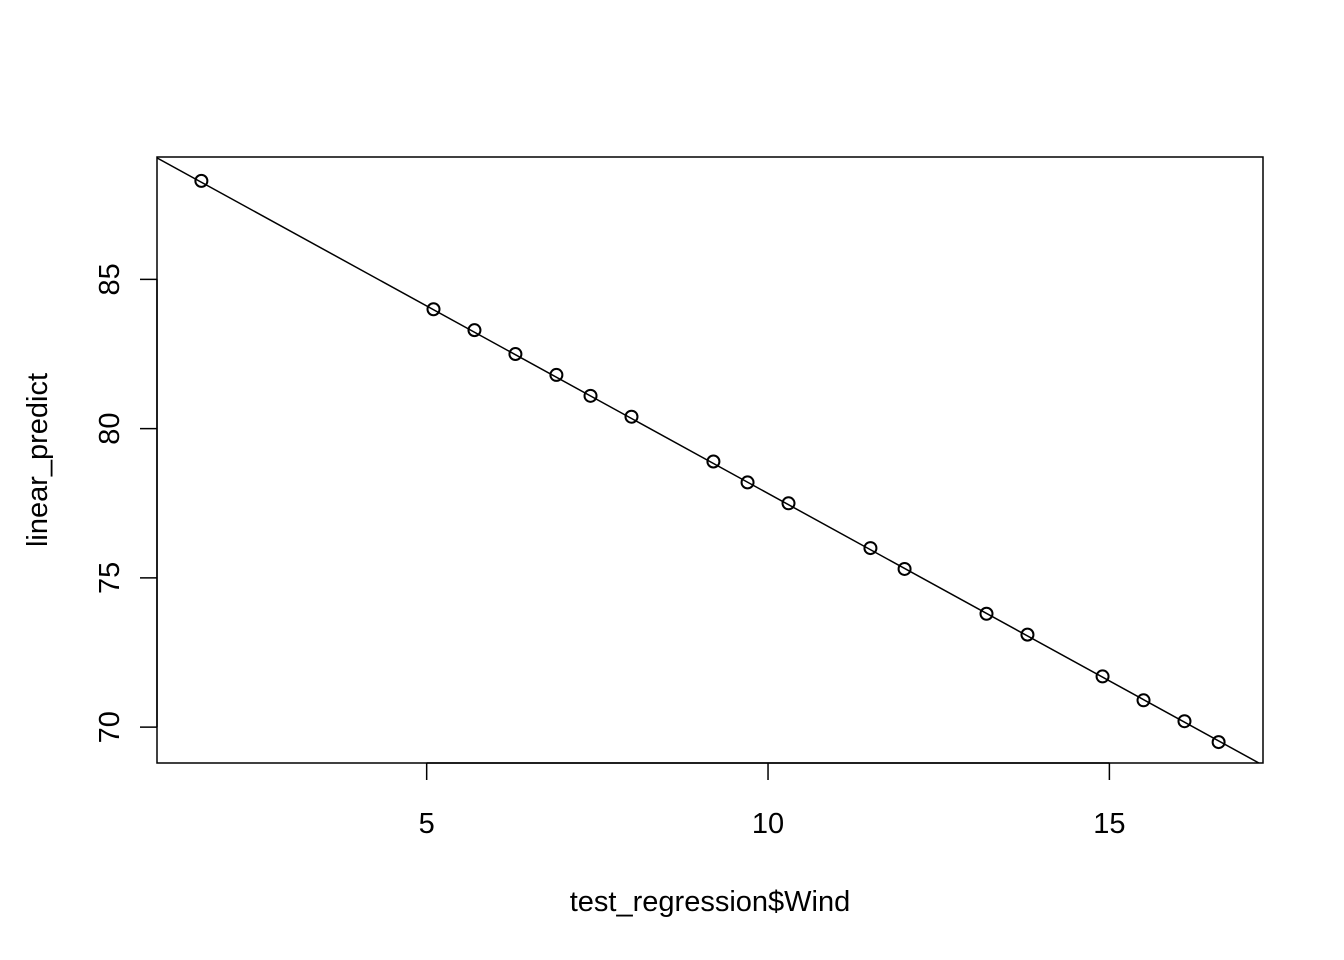  I want to click on y-axis-label: linear_predict, so click(38, 460).